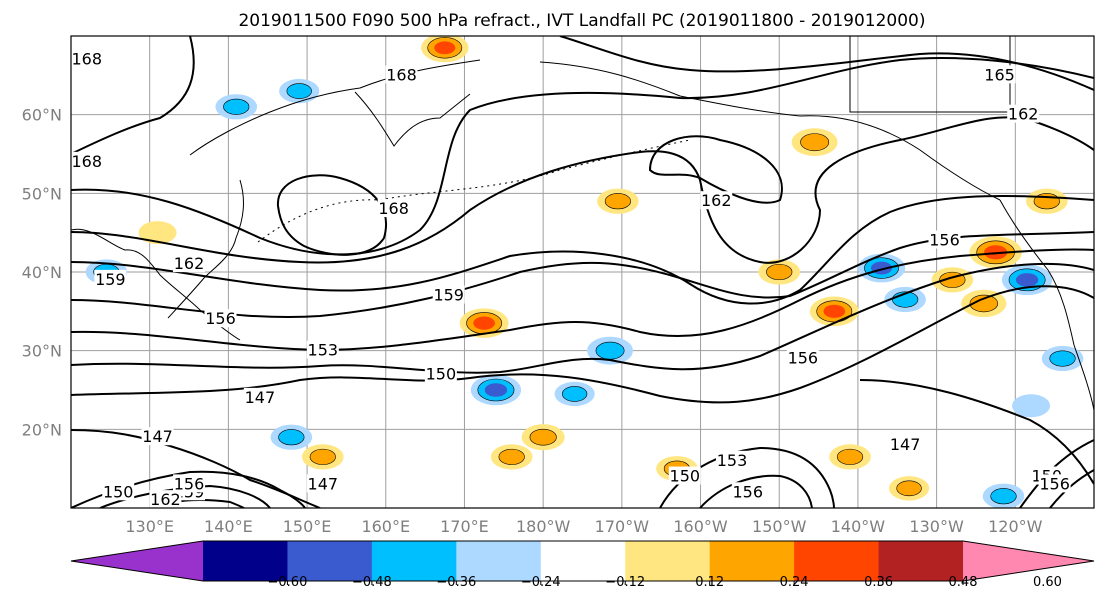 Image resolution: width=1105 pixels, height=601 pixels. I want to click on contour-label: 147, so click(905, 444).